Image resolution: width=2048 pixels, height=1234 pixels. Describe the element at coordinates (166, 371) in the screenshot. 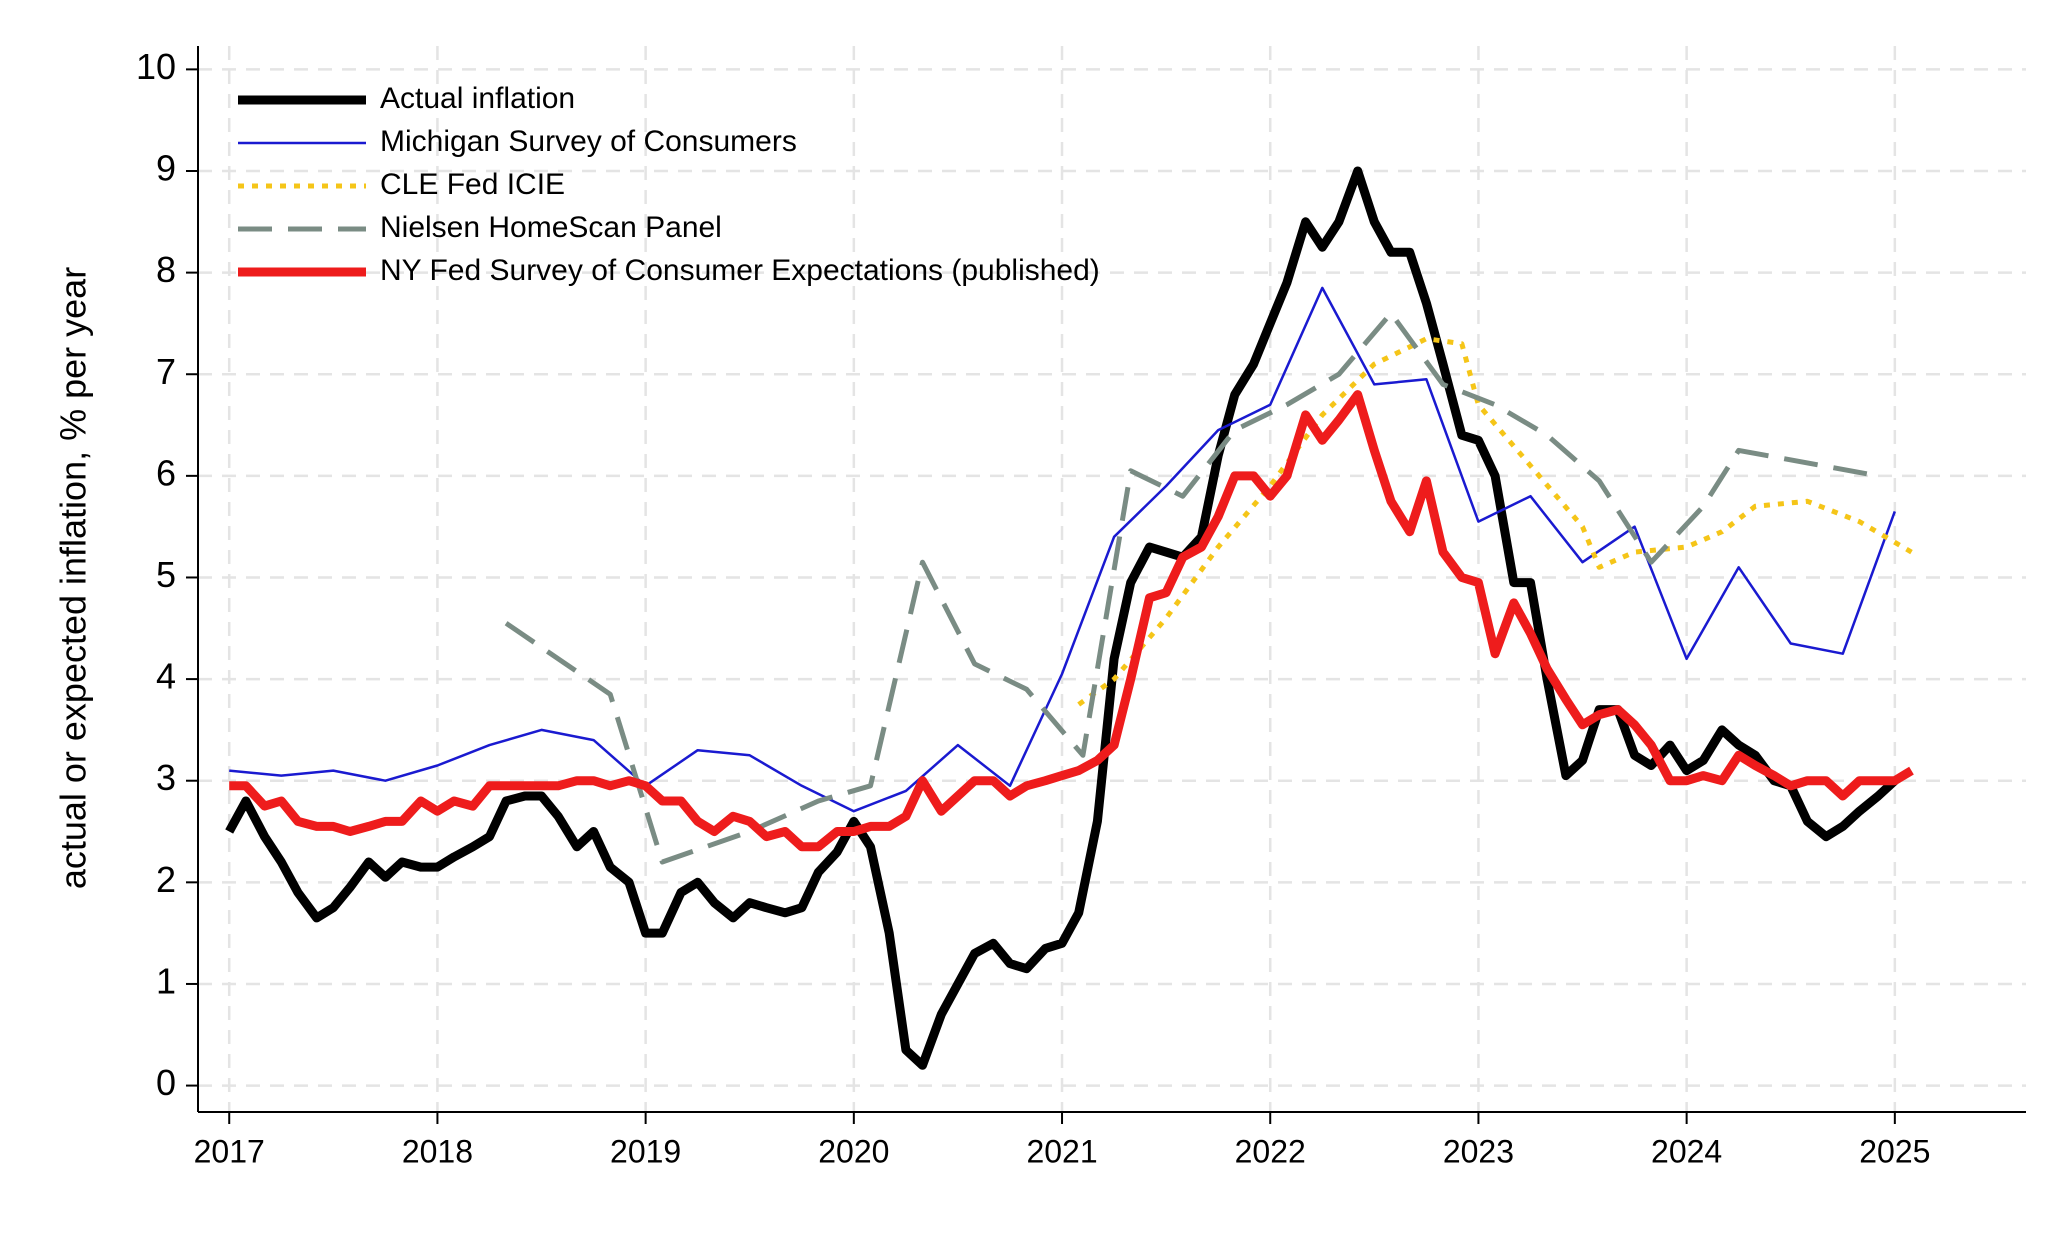

I see `y-tick-label: 7` at that location.